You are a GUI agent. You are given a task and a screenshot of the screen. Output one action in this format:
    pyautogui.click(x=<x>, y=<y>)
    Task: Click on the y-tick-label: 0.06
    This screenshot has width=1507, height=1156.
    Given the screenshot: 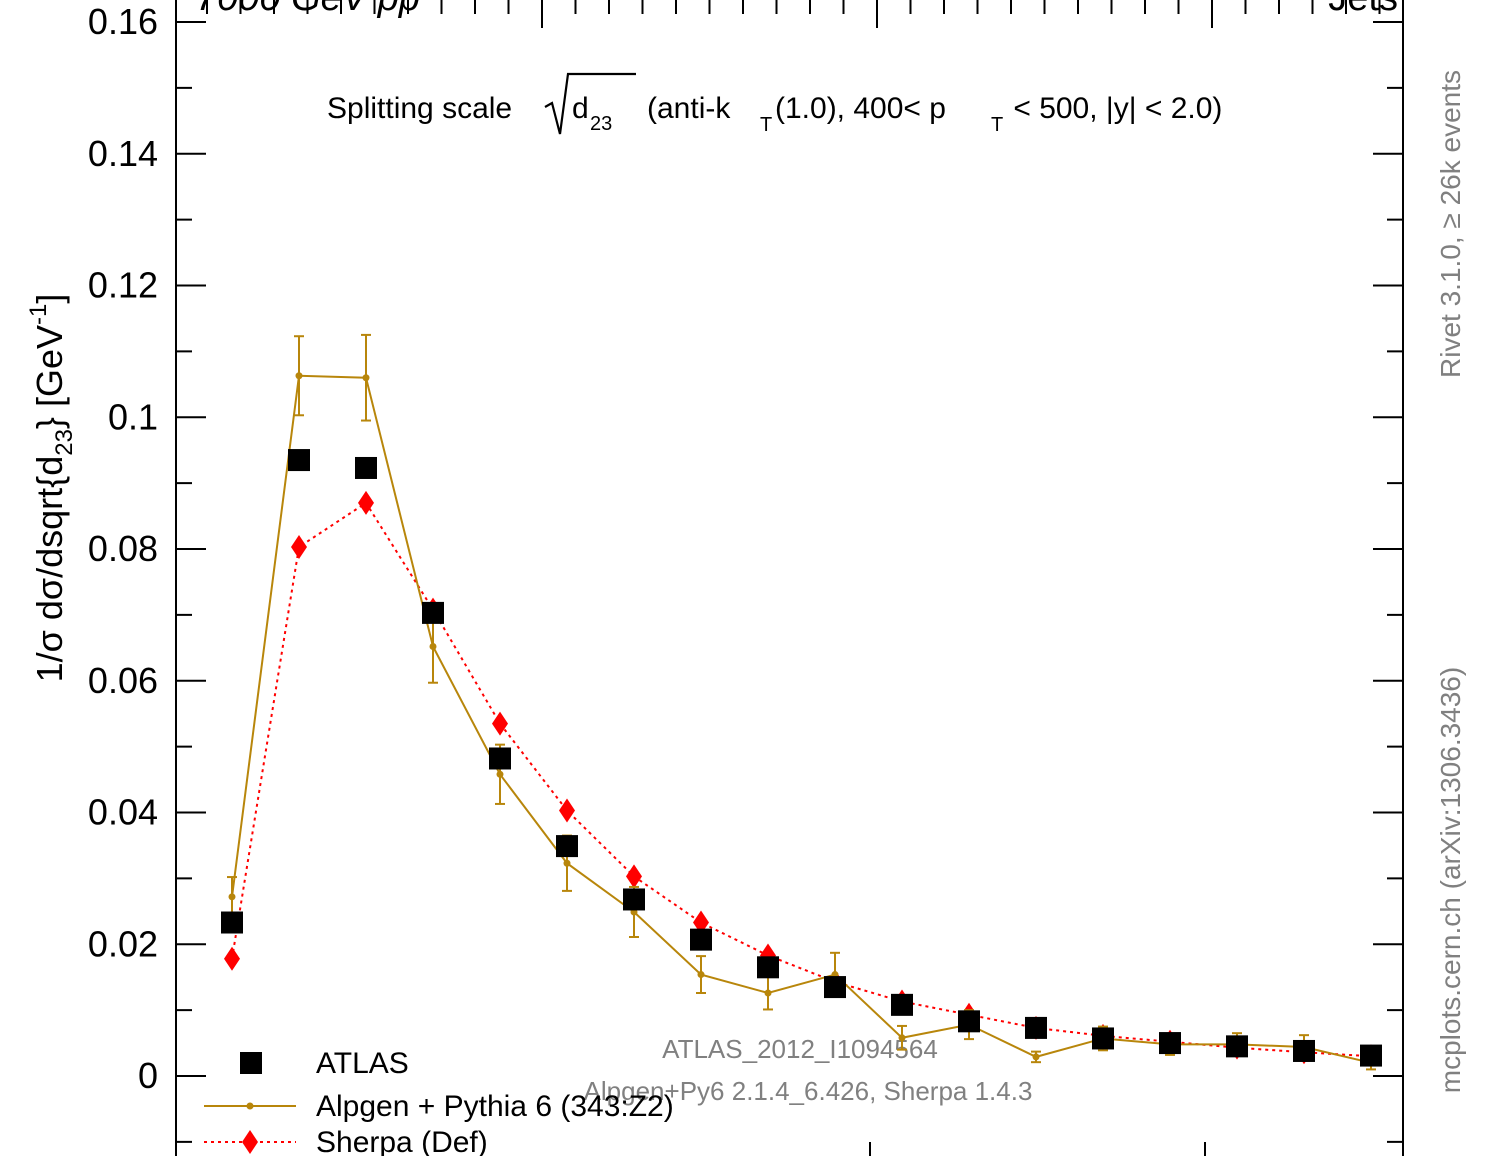 What is the action you would take?
    pyautogui.click(x=123, y=680)
    